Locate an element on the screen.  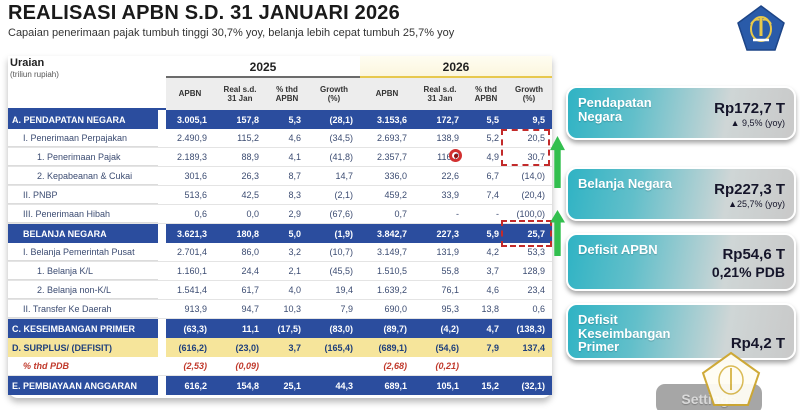
cell-value: 30,7 is located at coordinates (536, 157).